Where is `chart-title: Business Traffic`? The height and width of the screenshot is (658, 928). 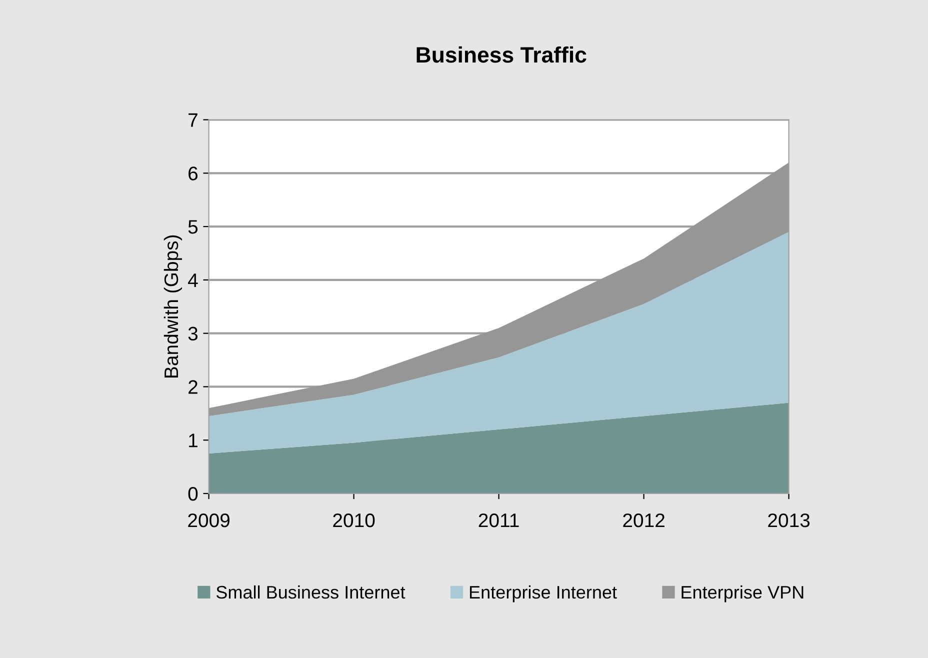 chart-title: Business Traffic is located at coordinates (501, 54).